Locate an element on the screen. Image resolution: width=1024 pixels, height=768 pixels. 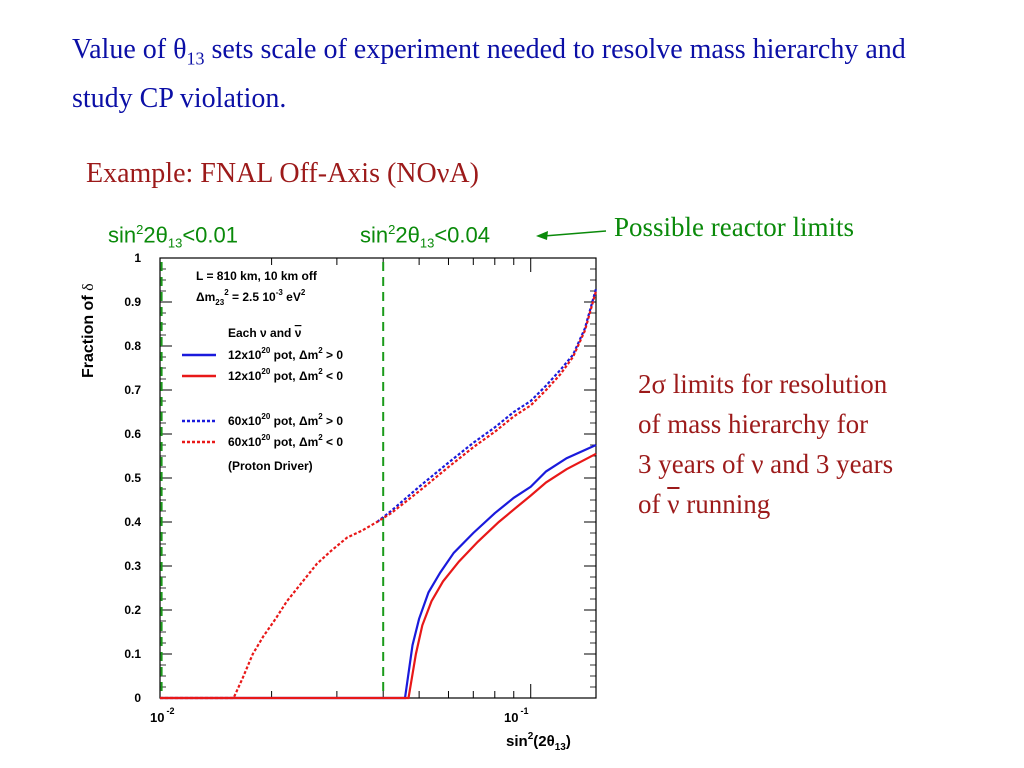
note-line3: 3 years of ν and 3 years is located at coordinates (766, 464).